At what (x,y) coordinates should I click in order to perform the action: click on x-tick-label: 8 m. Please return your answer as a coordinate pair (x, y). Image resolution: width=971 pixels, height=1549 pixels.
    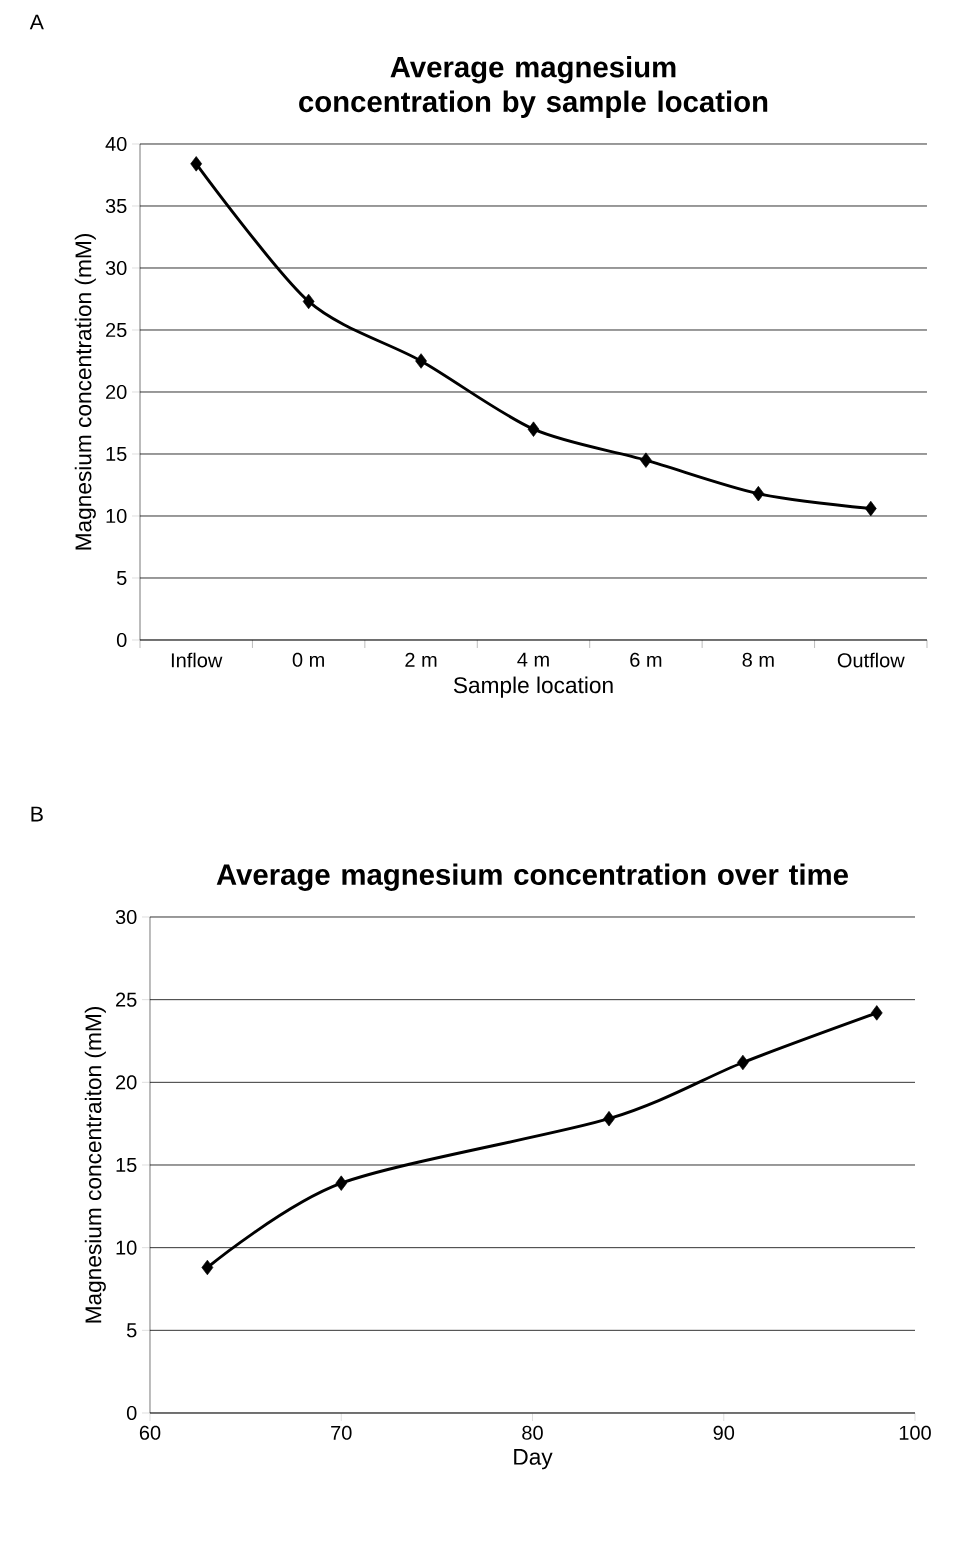
    Looking at the image, I should click on (758, 659).